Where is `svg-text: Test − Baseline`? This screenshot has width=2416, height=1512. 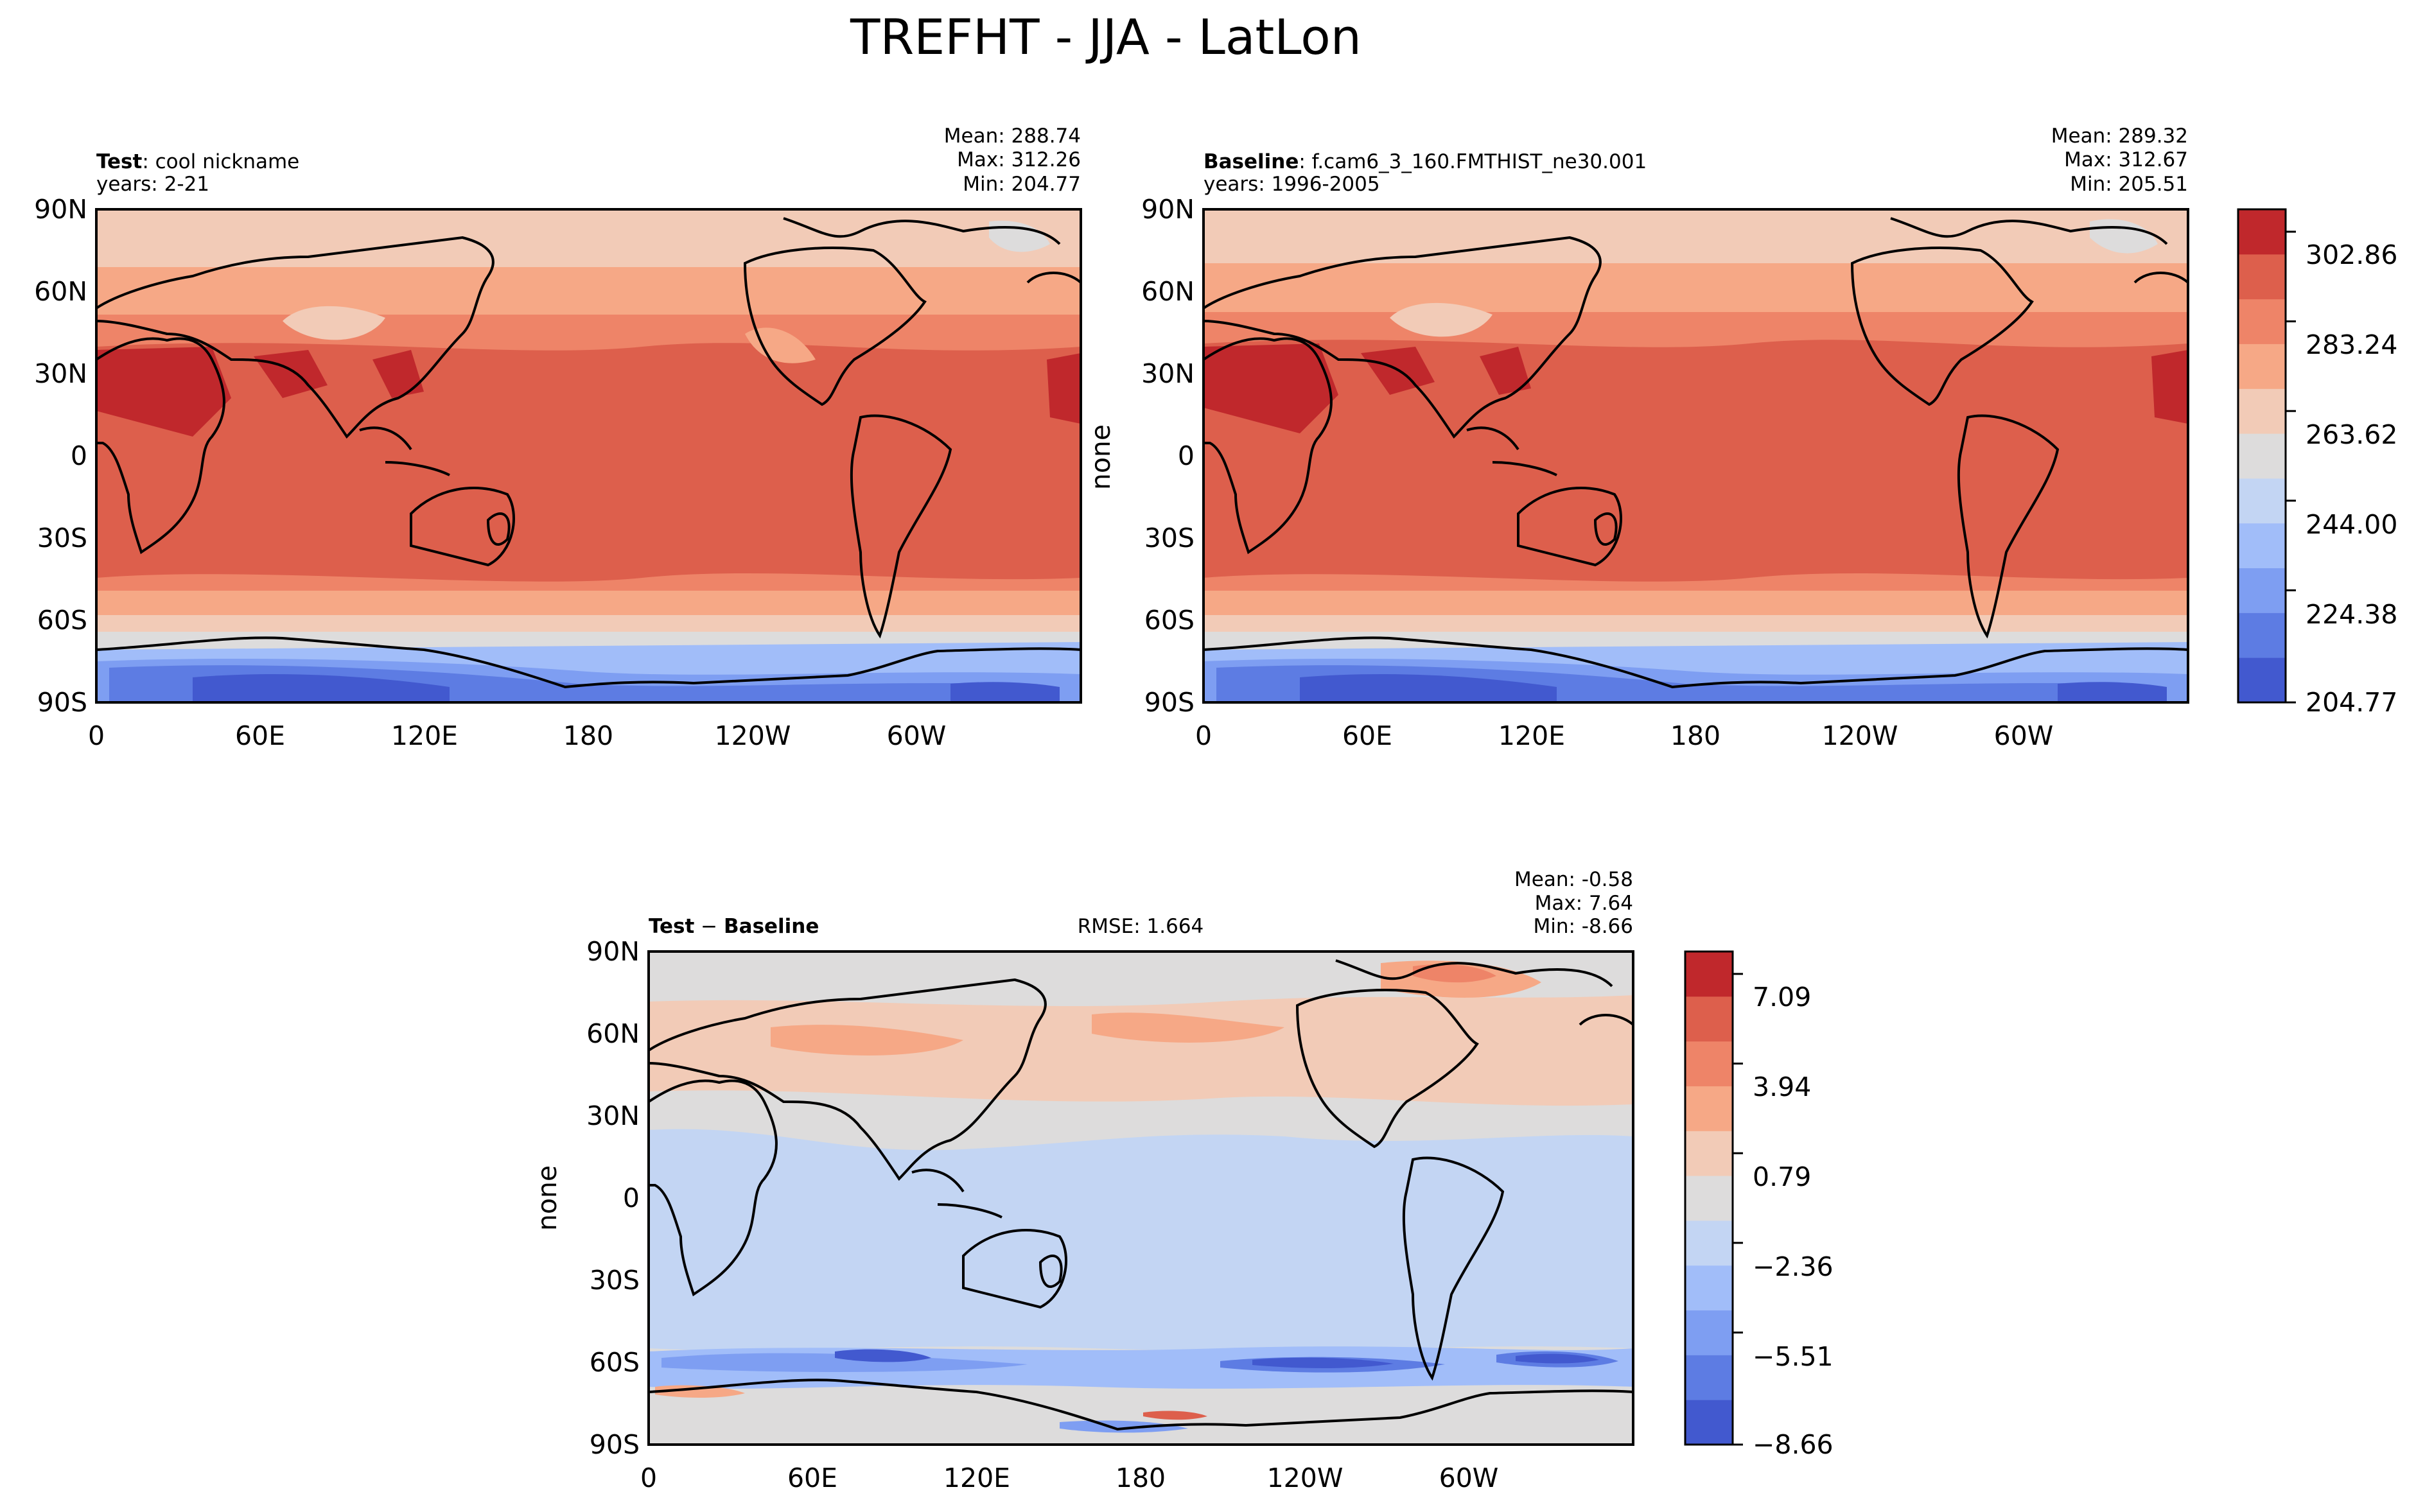 svg-text: Test − Baseline is located at coordinates (734, 926).